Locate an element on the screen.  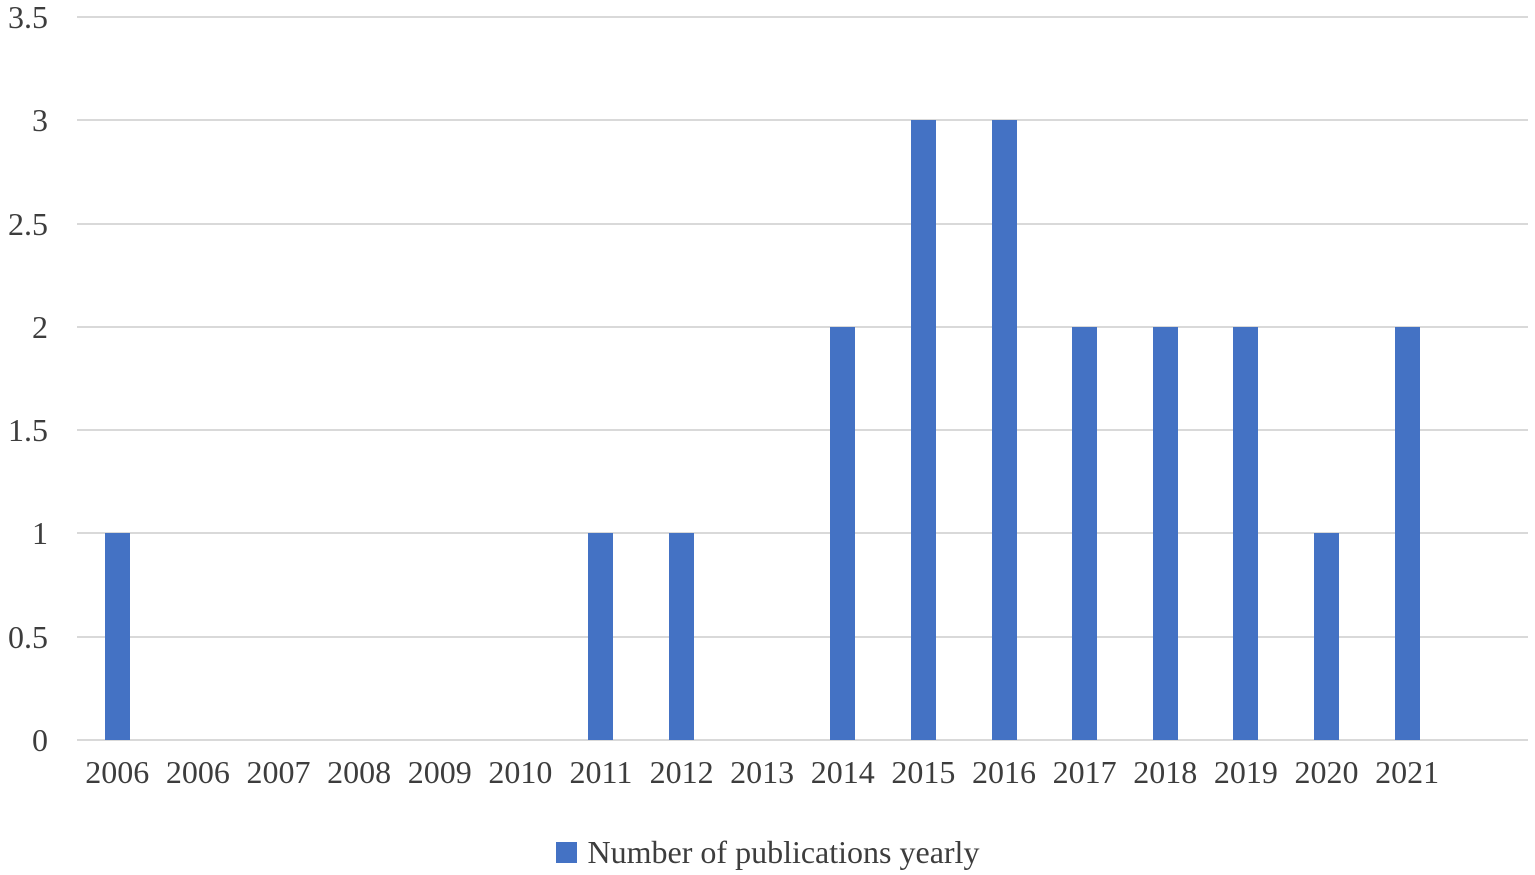
x-tick-label: 2021 is located at coordinates (1407, 772).